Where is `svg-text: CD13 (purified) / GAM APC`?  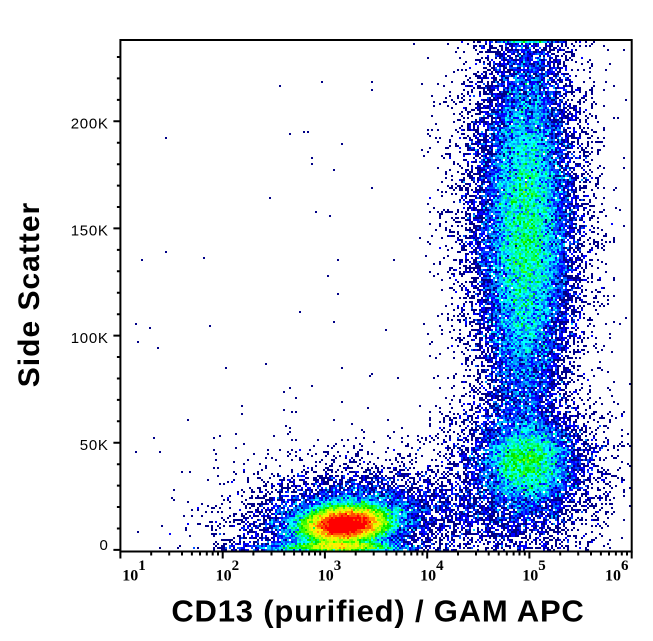
svg-text: CD13 (purified) / GAM APC is located at coordinates (377, 610).